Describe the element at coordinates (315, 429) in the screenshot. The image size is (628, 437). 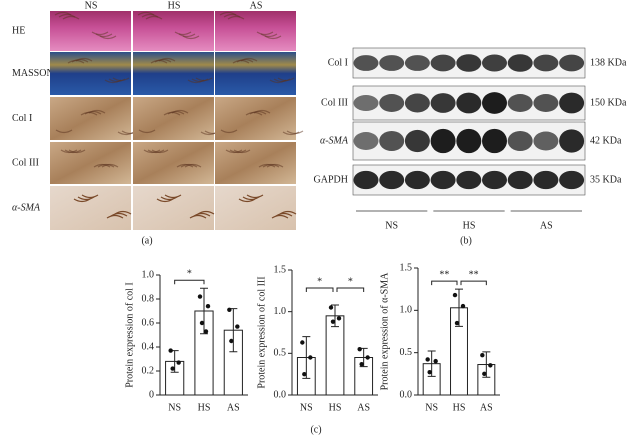
I see `panel-label: (c)` at that location.